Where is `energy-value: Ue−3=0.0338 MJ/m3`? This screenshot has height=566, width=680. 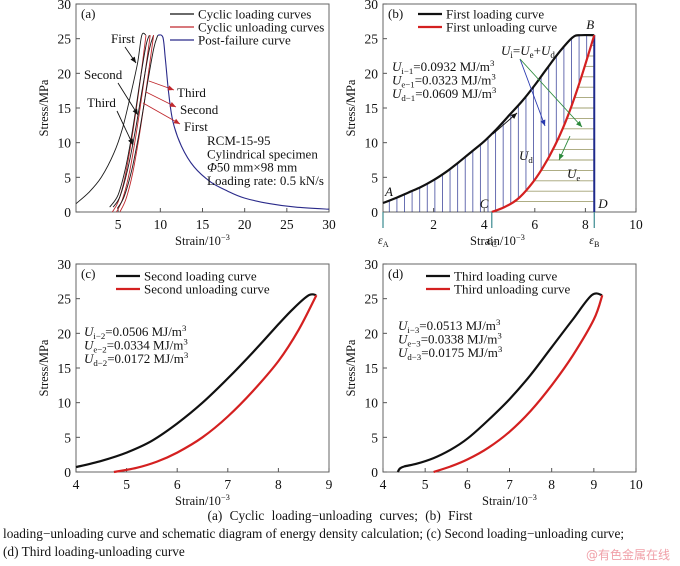
energy-value: Ue−3=0.0338 MJ/m3 is located at coordinates (450, 340).